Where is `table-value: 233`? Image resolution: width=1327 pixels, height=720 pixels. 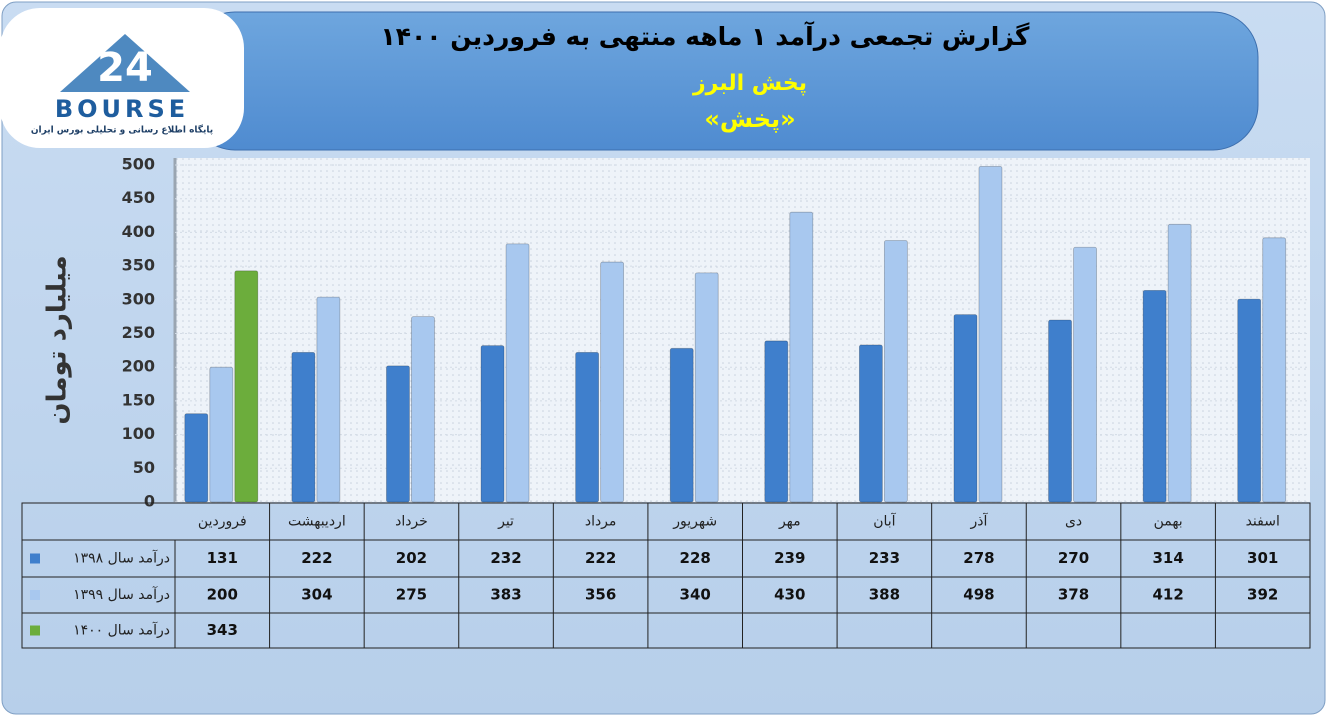
table-value: 233 is located at coordinates (884, 558).